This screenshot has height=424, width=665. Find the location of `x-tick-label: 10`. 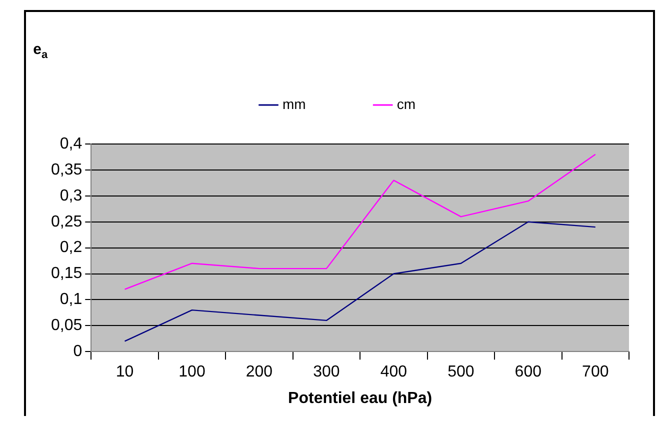

x-tick-label: 10 is located at coordinates (125, 372).